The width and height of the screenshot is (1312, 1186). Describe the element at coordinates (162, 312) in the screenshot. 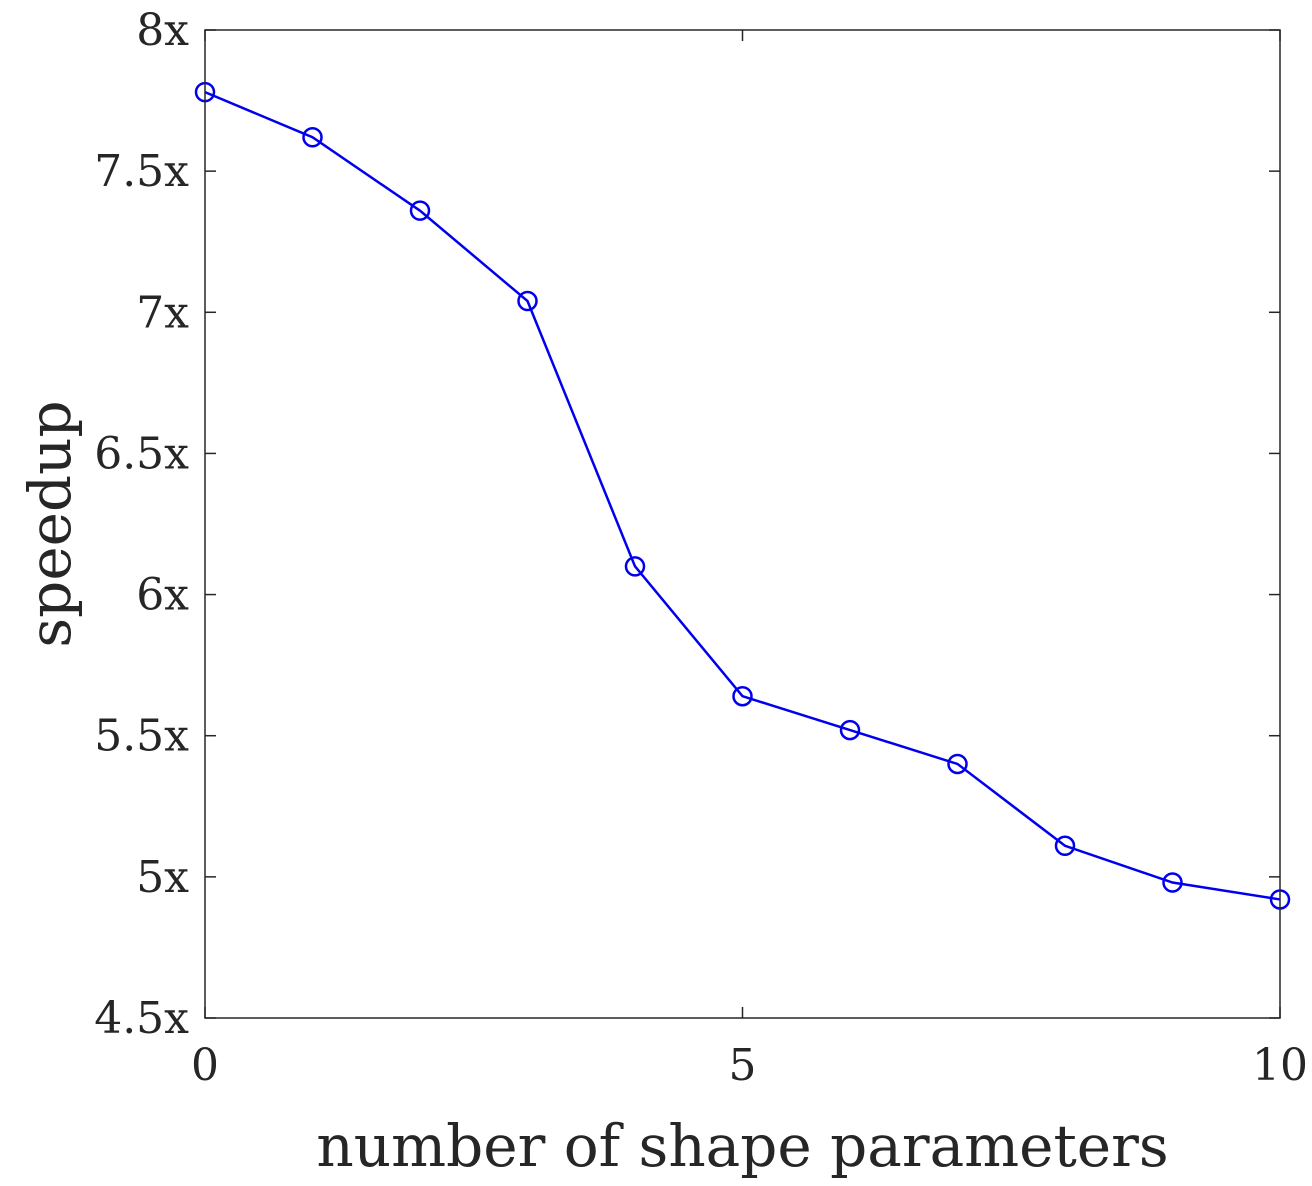

I see `y-tick-label: 7x` at that location.